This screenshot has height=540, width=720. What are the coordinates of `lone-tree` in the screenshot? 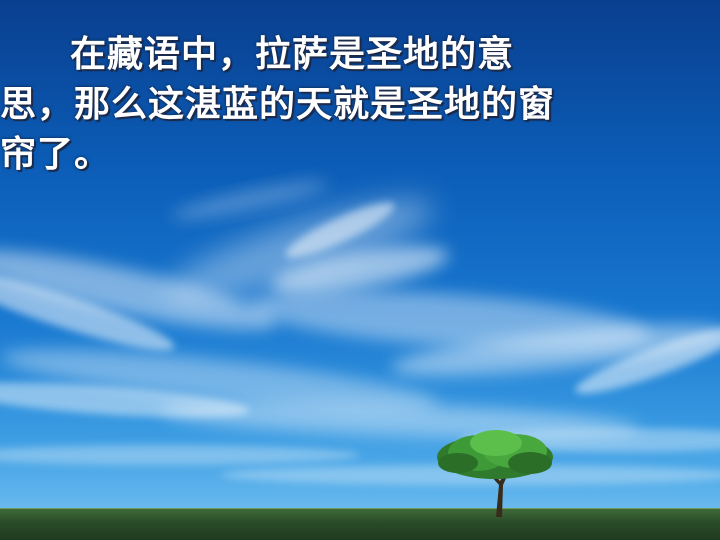 It's located at (495, 473).